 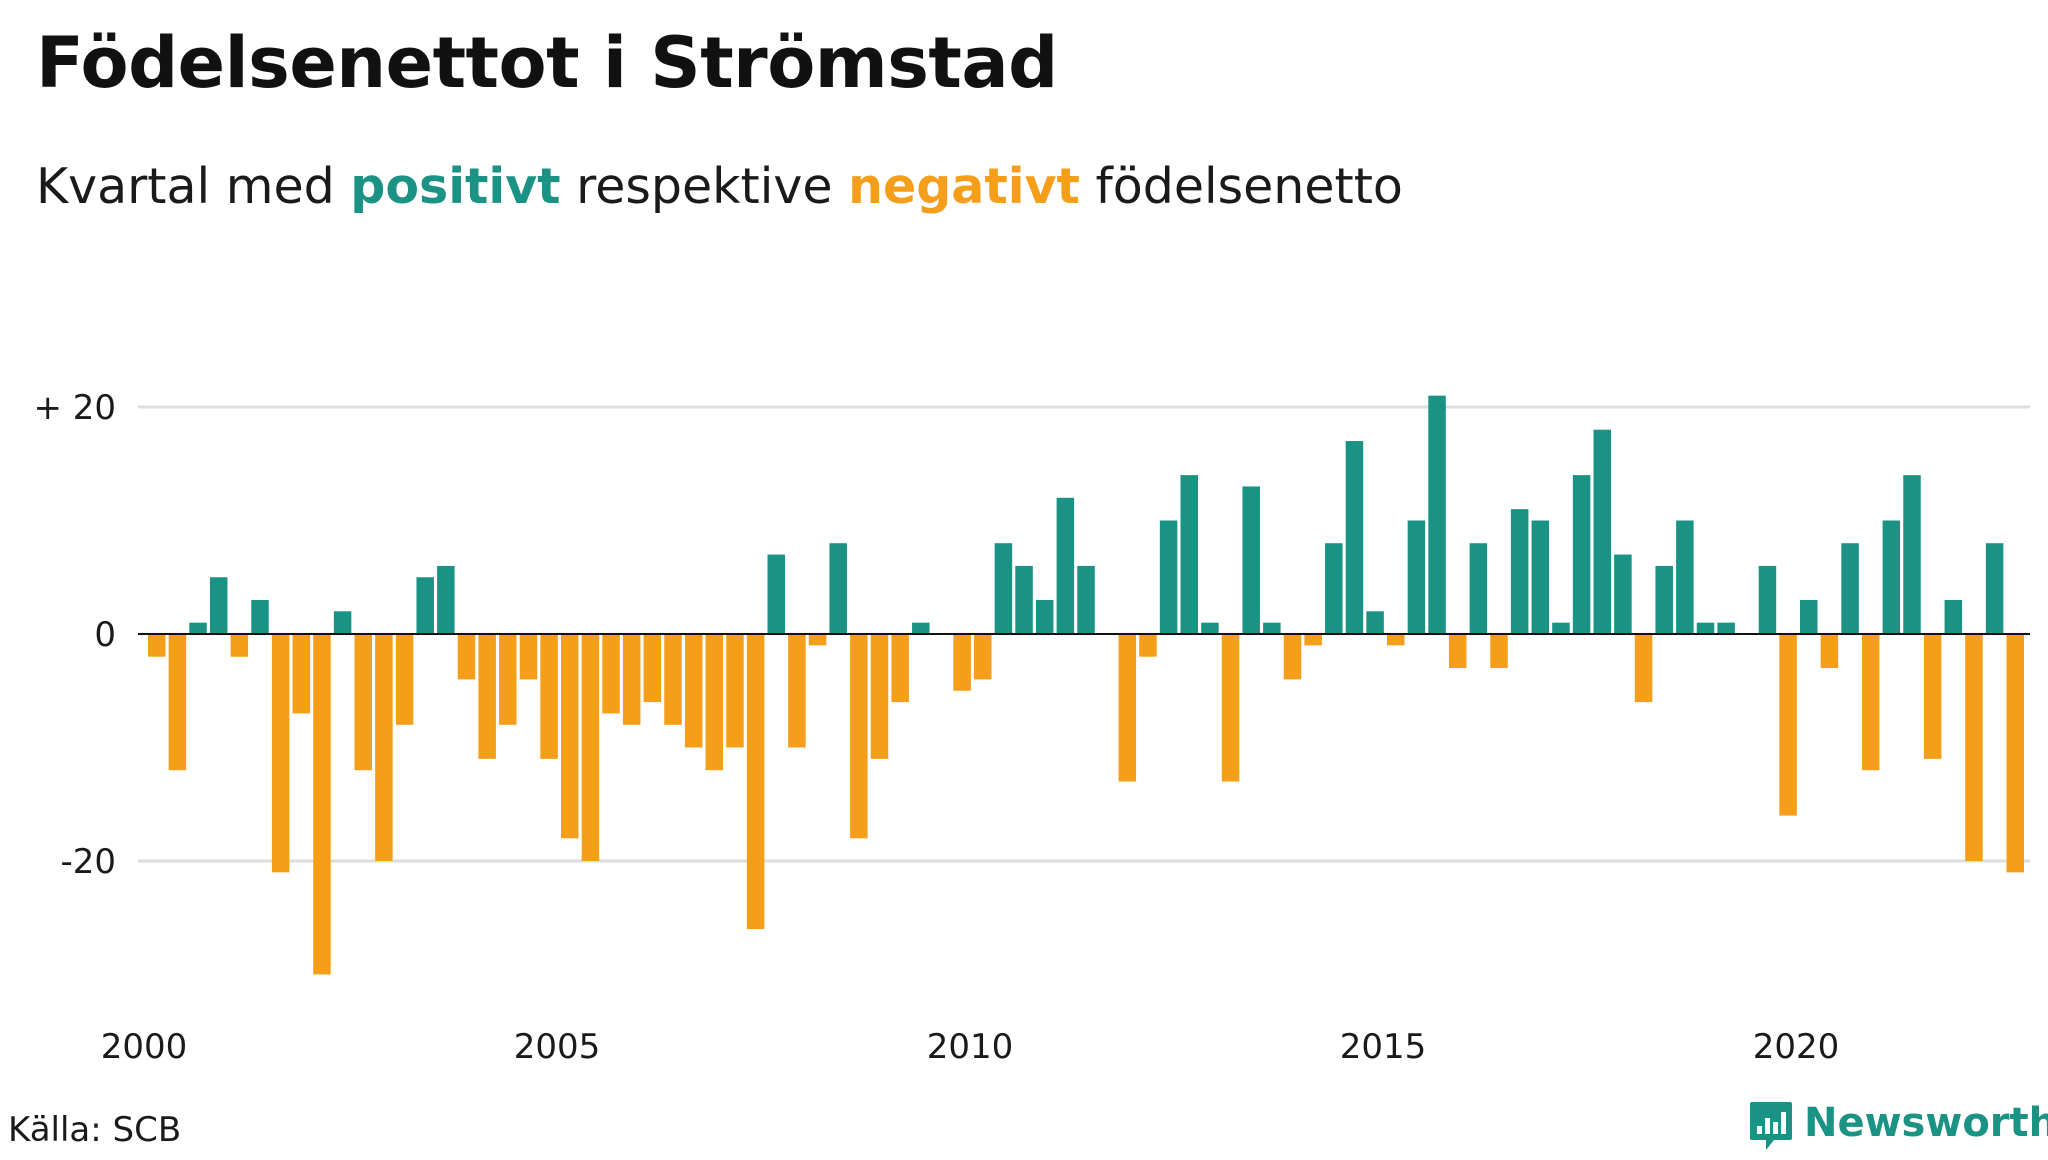 I want to click on y-tick-label: -20, so click(x=88, y=862).